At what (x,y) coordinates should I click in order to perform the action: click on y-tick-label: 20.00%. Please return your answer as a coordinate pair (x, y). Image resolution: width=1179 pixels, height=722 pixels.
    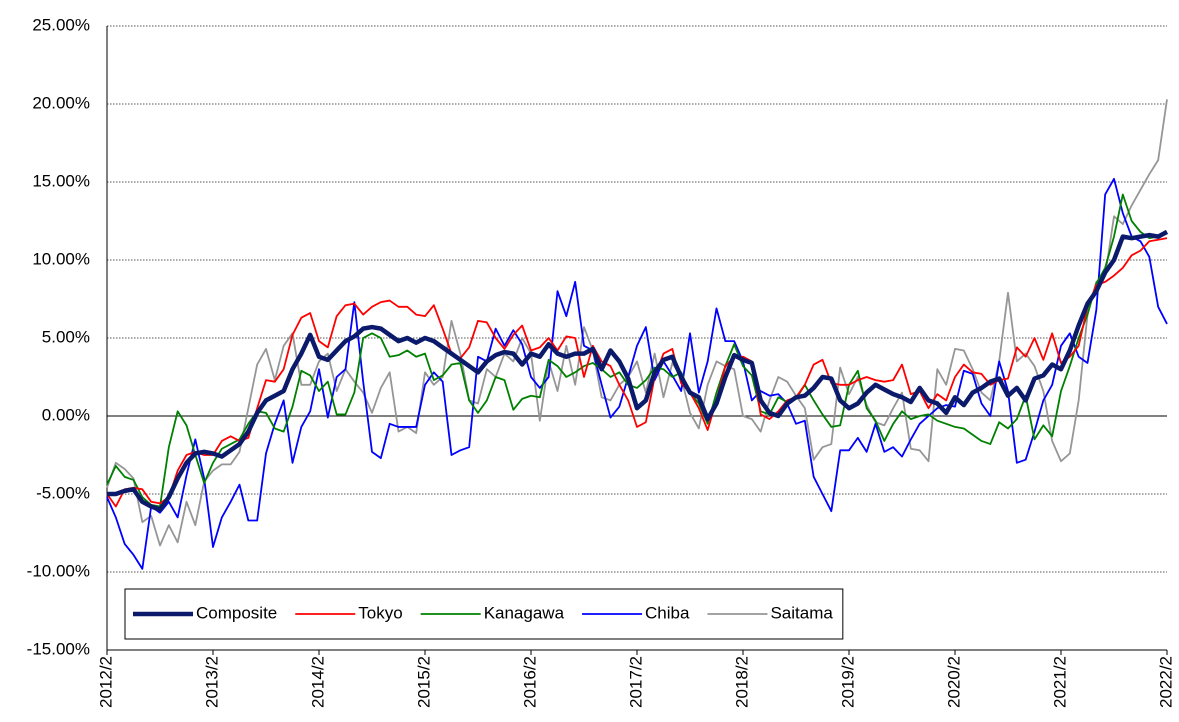
    Looking at the image, I should click on (61, 102).